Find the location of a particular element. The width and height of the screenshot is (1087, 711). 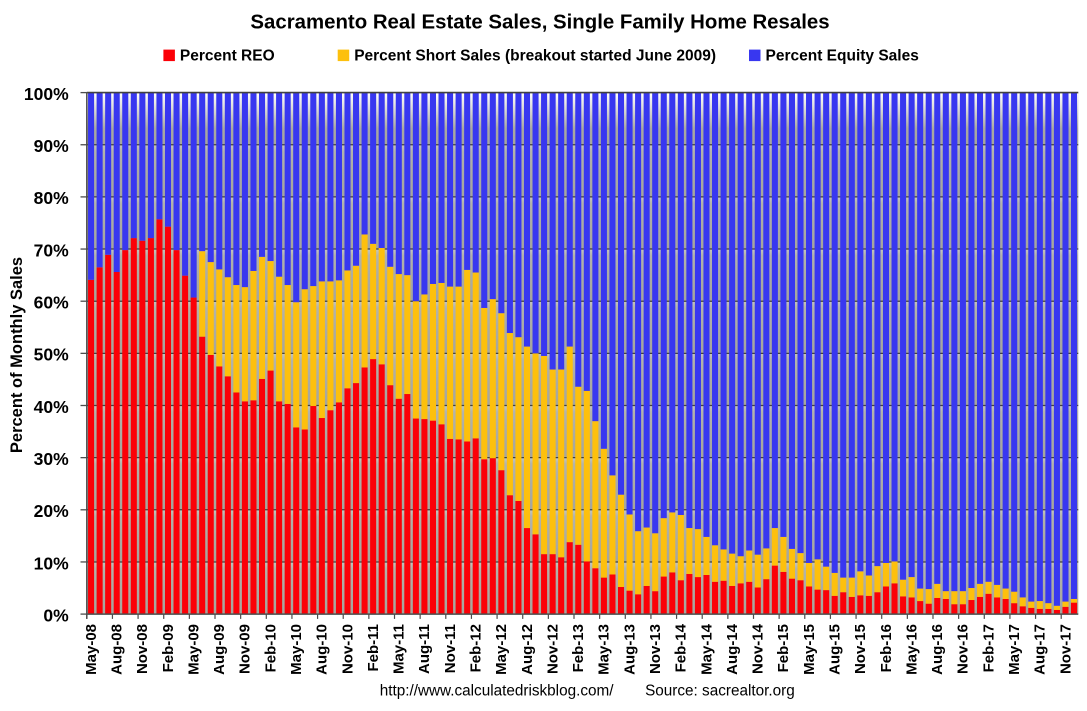

svg-text: Percent REO is located at coordinates (227, 56).